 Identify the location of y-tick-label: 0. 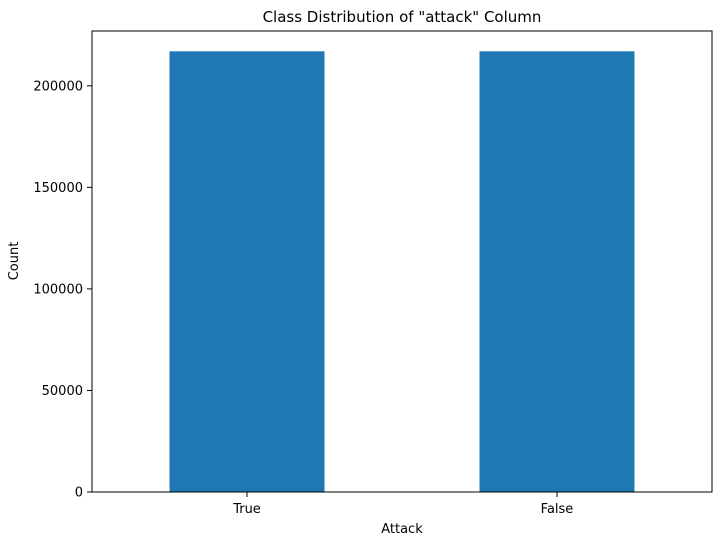
(79, 493).